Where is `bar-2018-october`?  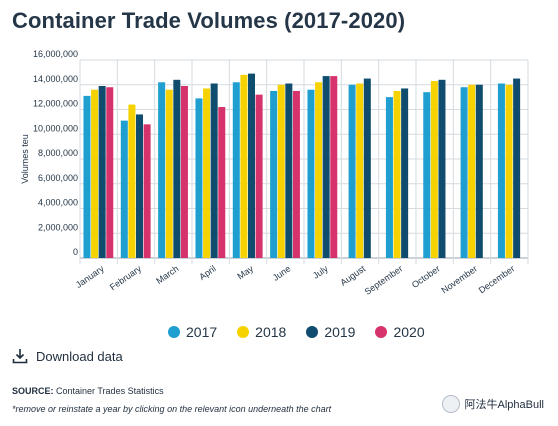 bar-2018-october is located at coordinates (434, 169).